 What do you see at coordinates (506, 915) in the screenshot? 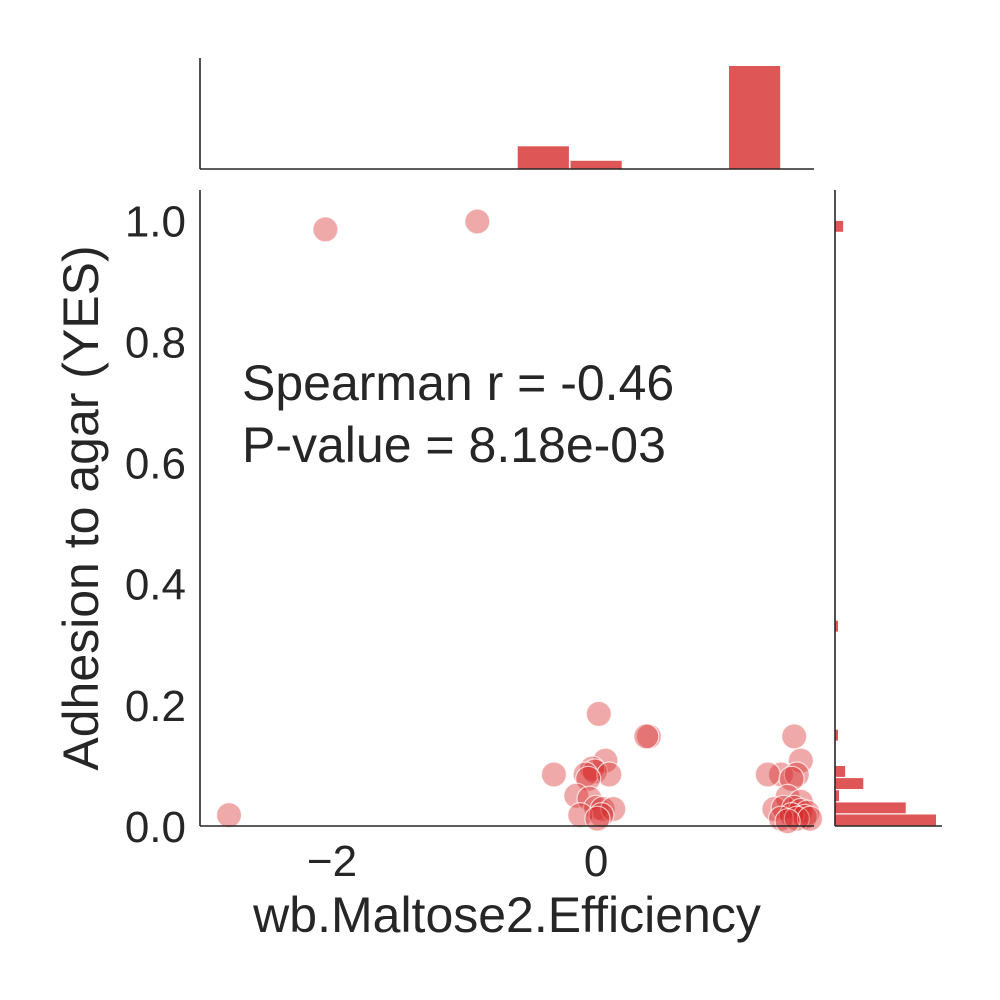
I see `x-axis-label: wb.Maltose2.Efficiency` at bounding box center [506, 915].